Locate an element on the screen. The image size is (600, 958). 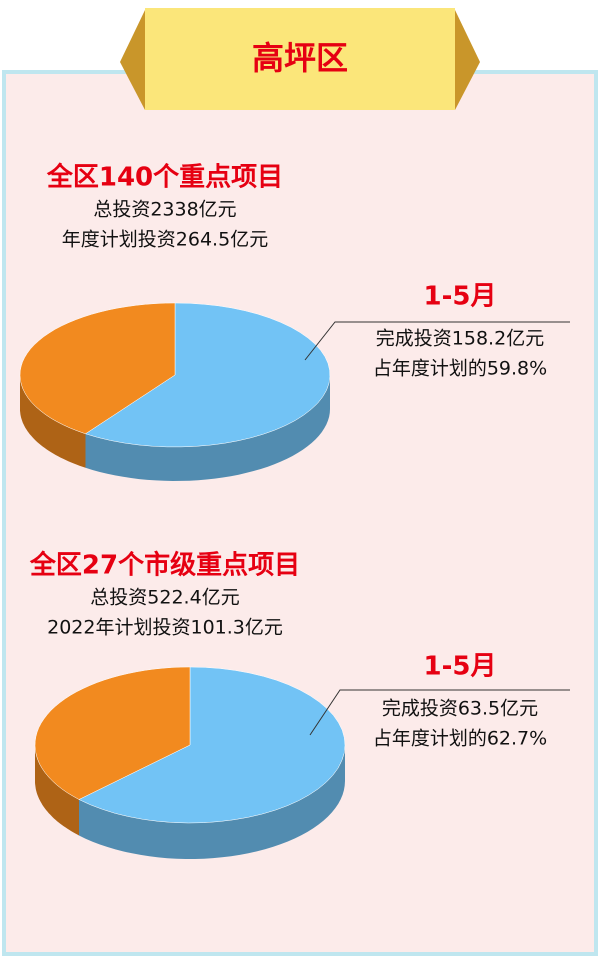
banner is located at coordinates (300, 59).